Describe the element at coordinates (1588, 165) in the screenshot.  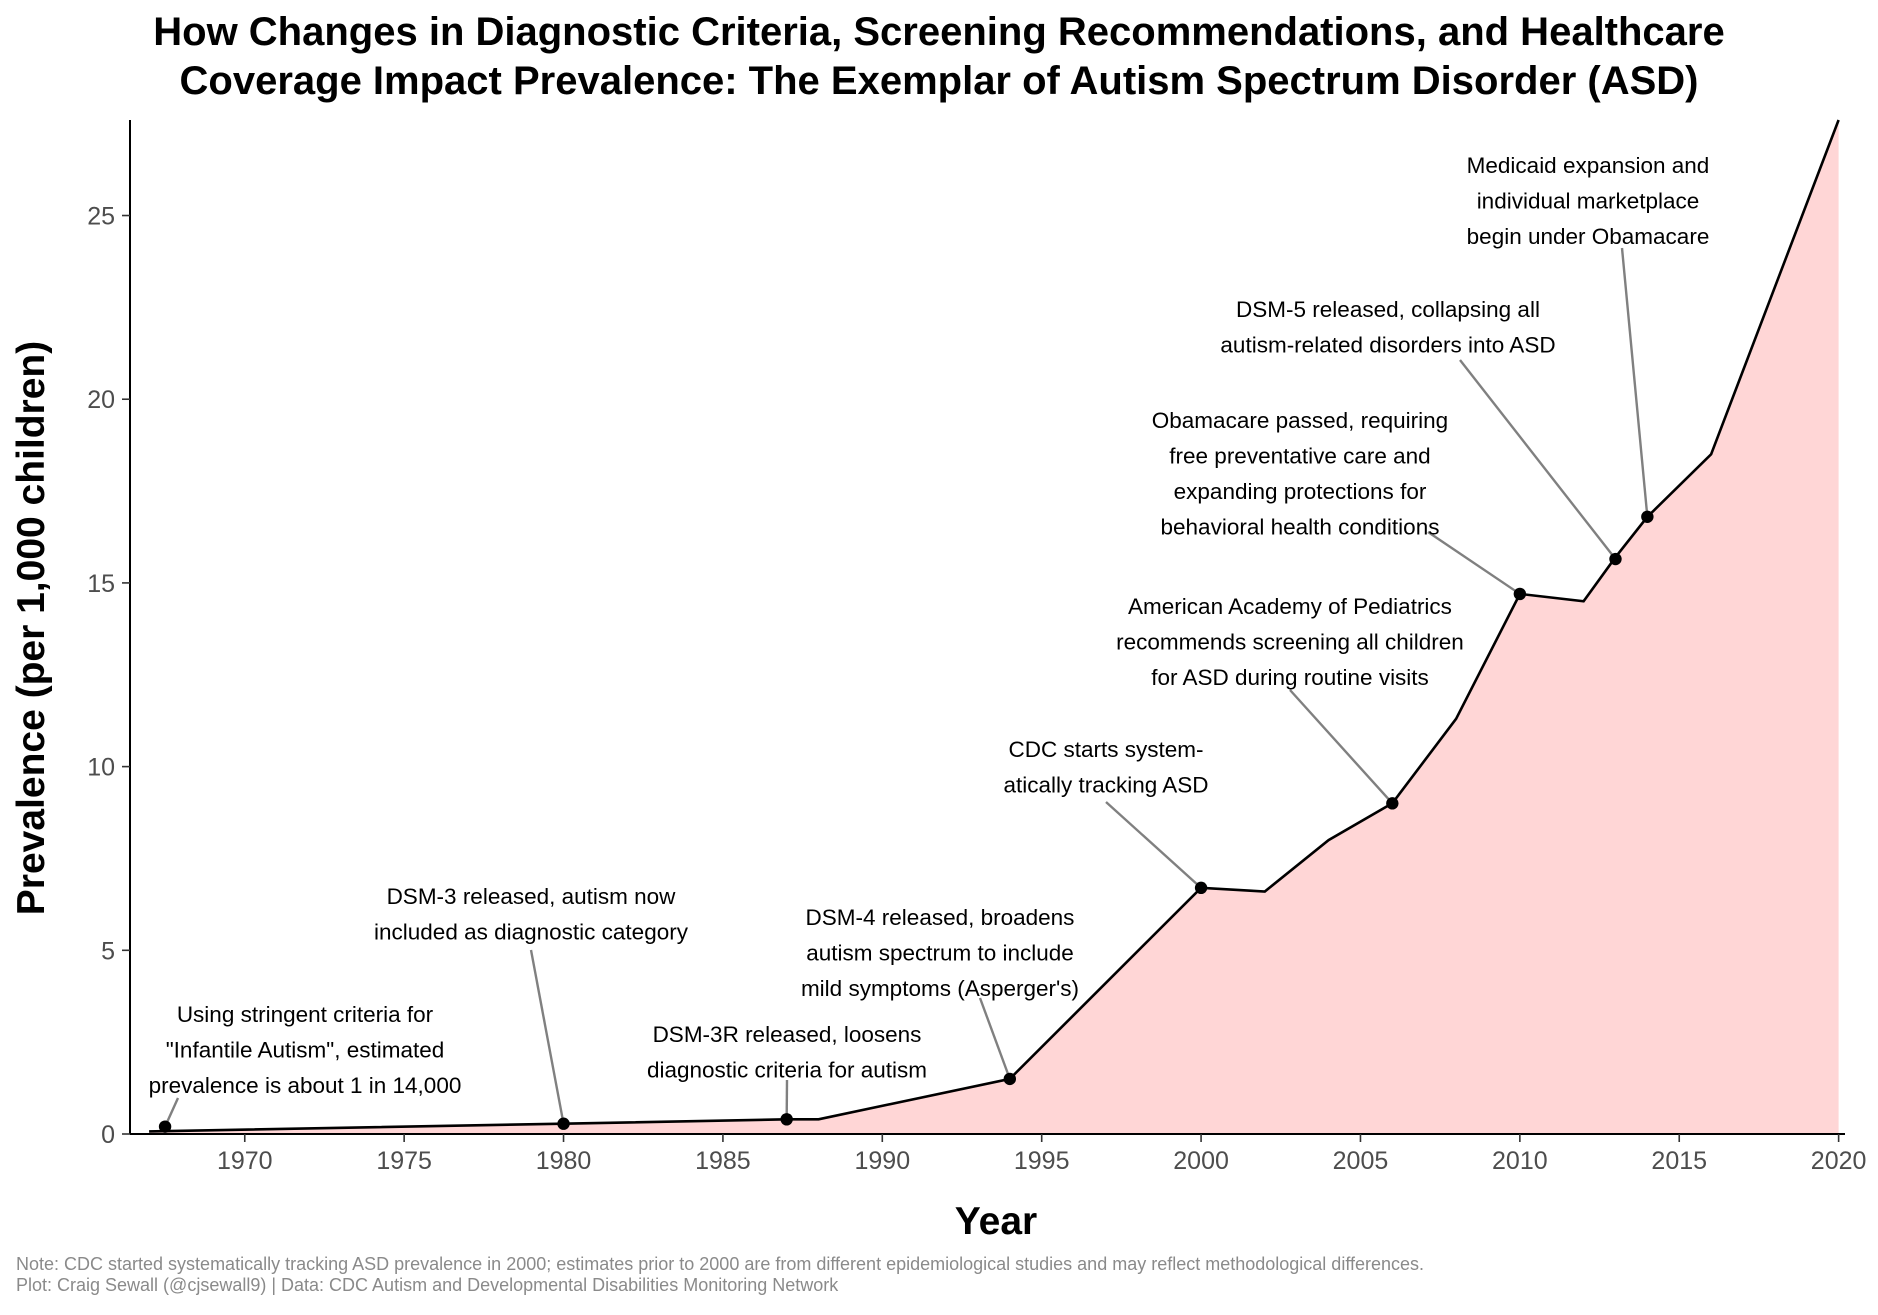
I see `annotation-line: Medicaid expansion and` at that location.